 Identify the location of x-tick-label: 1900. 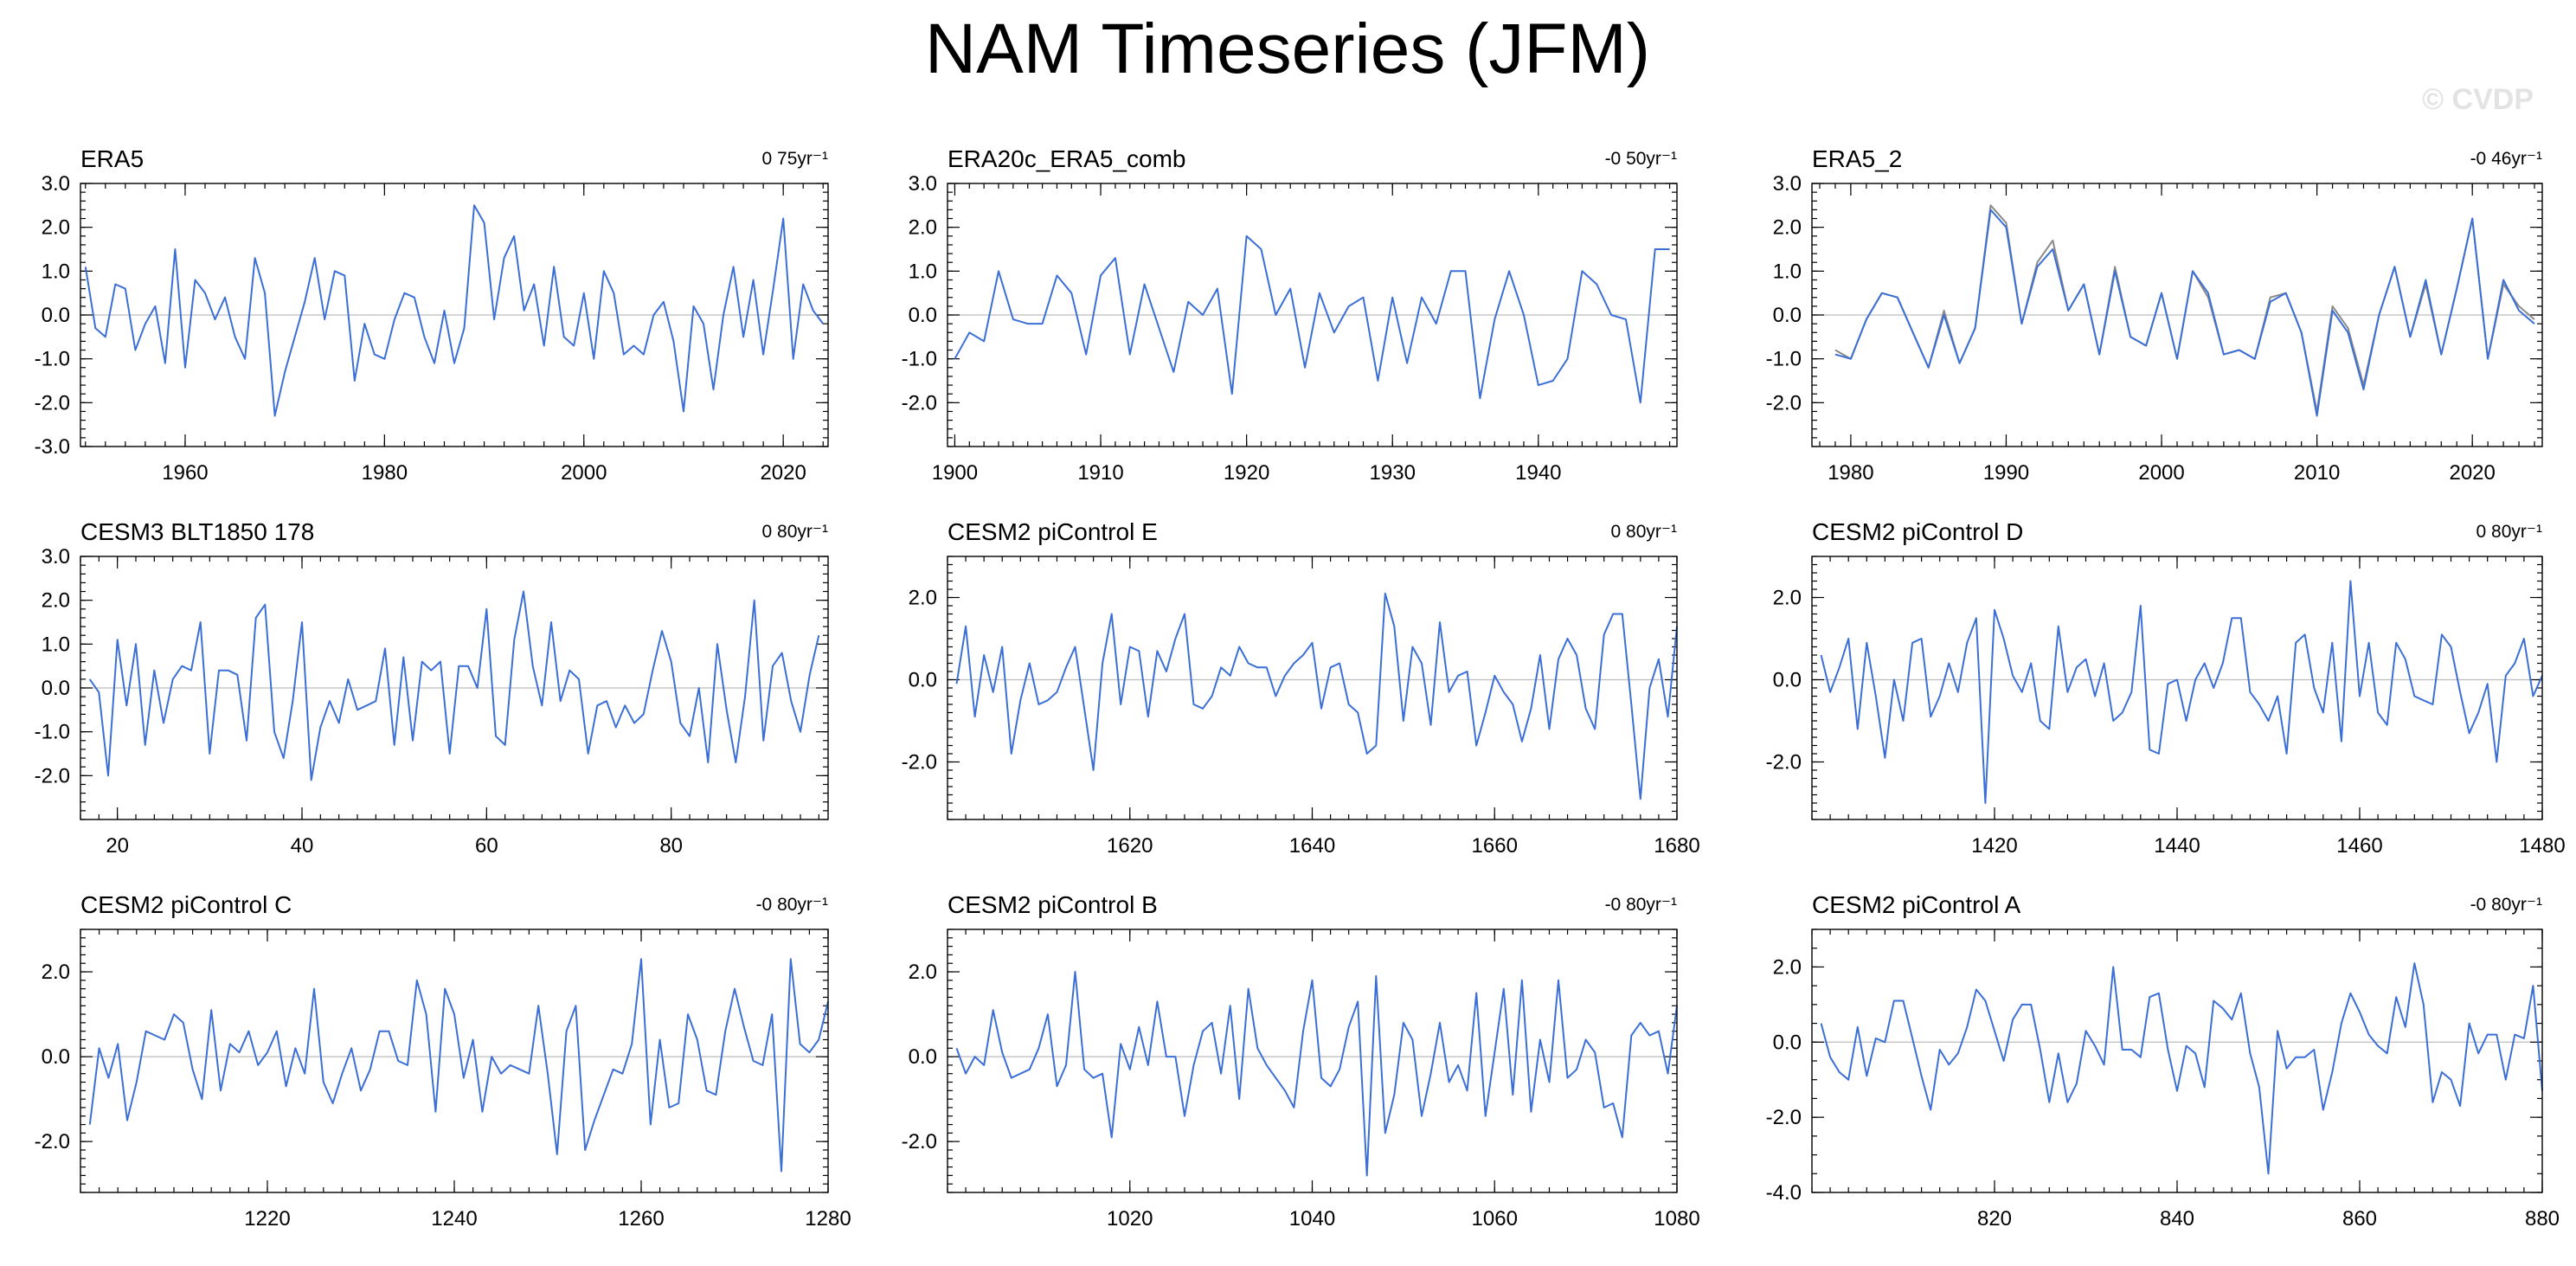
(955, 473).